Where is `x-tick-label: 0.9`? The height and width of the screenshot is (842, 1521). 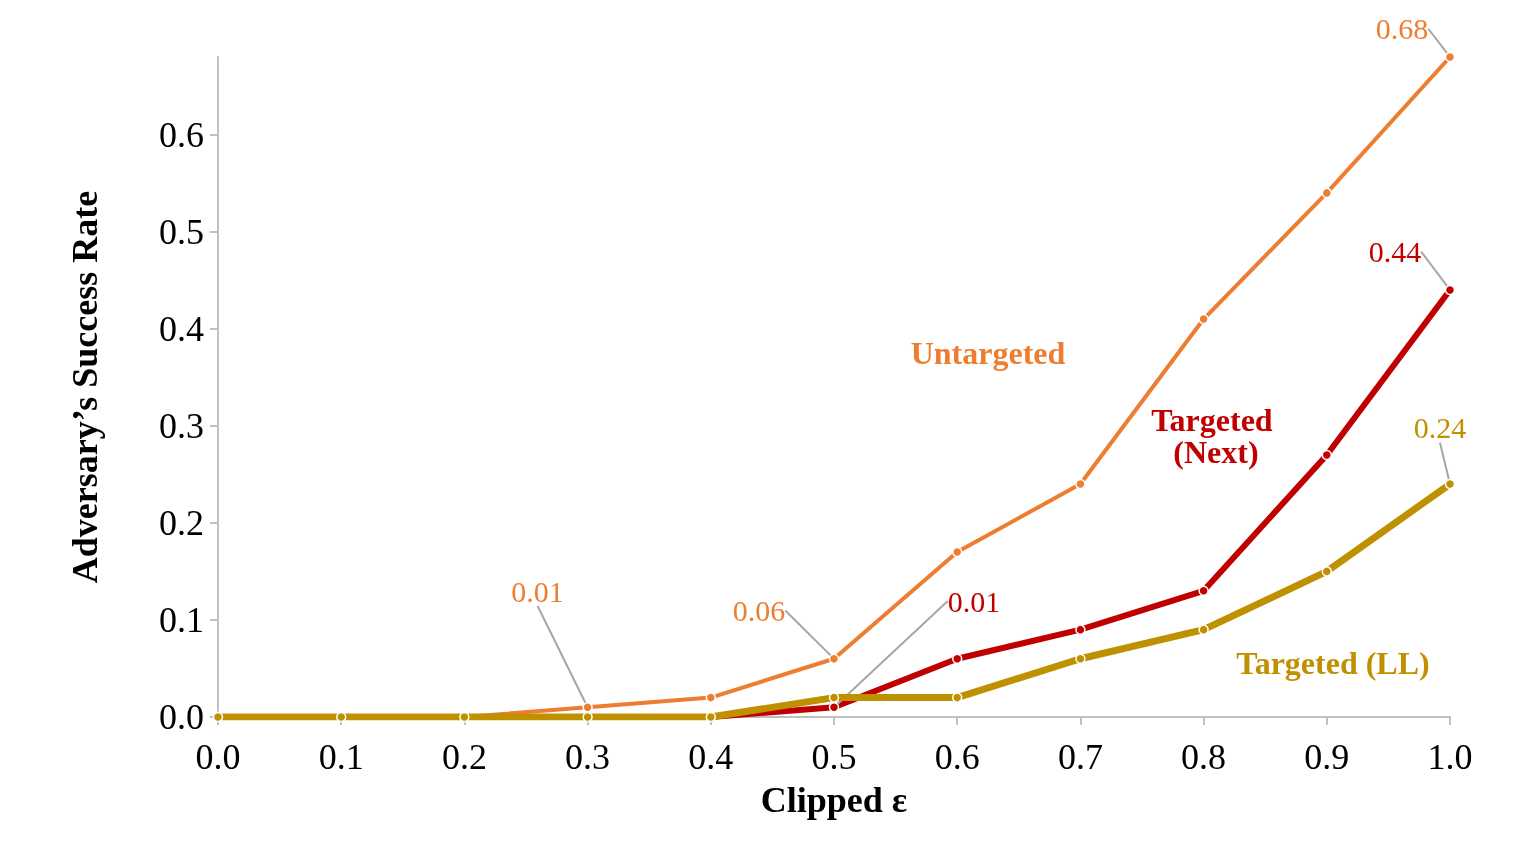 x-tick-label: 0.9 is located at coordinates (1327, 757).